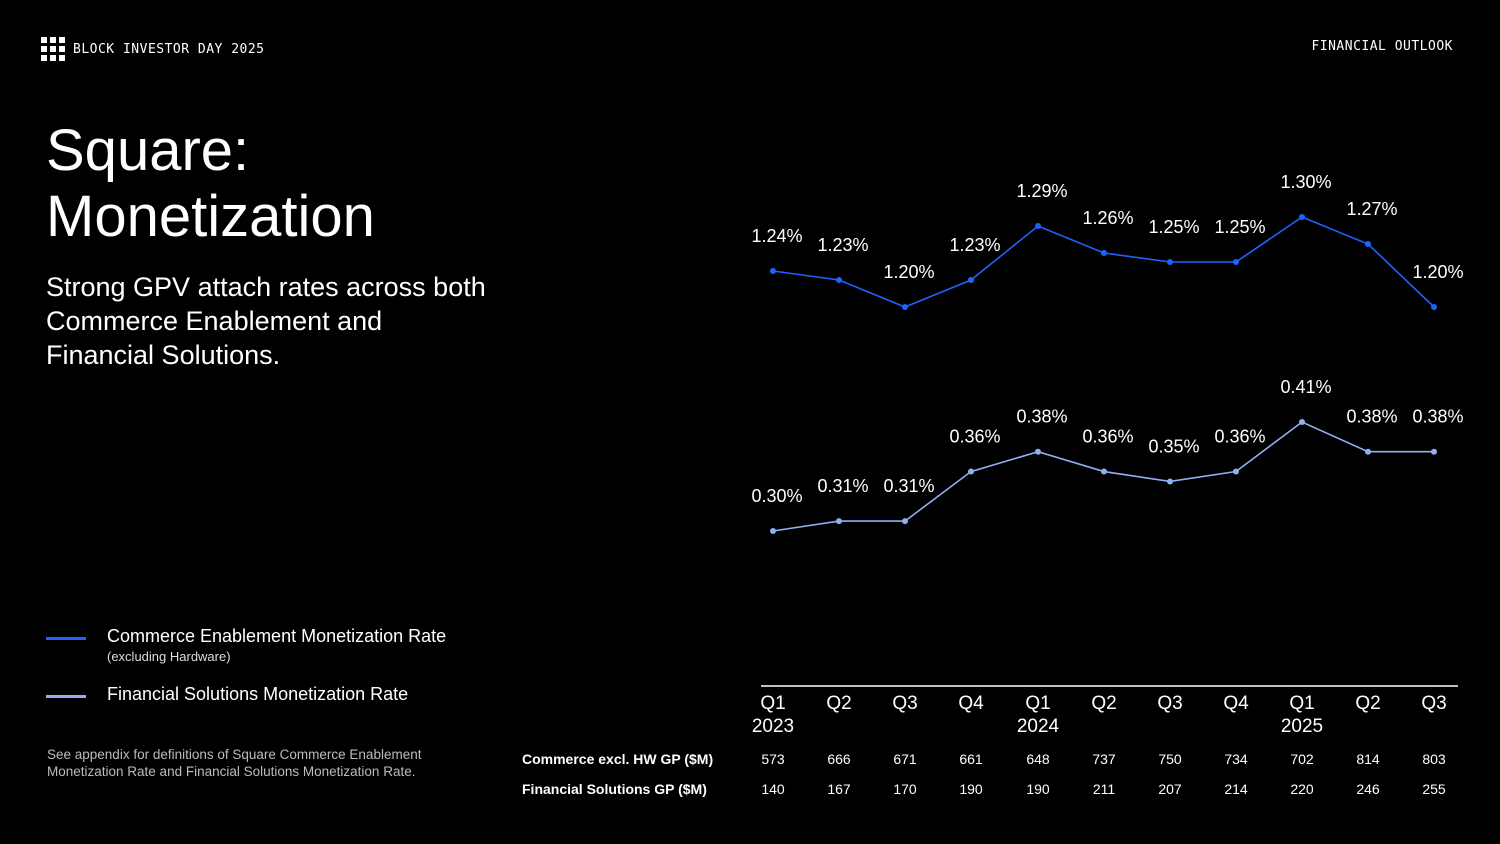 This screenshot has width=1500, height=844. What do you see at coordinates (776, 236) in the screenshot?
I see `data-label-s1-1: 1.24%` at bounding box center [776, 236].